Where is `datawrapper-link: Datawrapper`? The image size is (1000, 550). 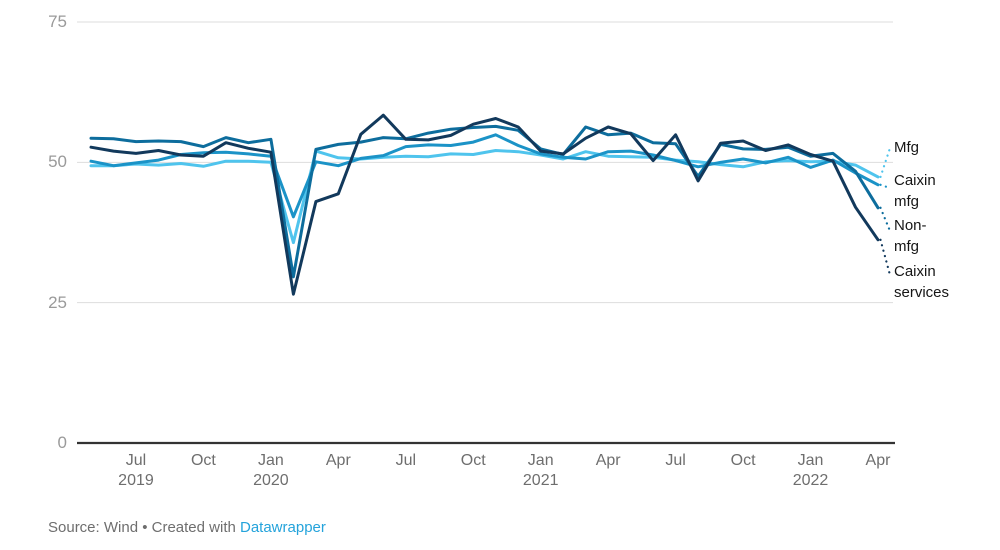 datawrapper-link: Datawrapper is located at coordinates (283, 527).